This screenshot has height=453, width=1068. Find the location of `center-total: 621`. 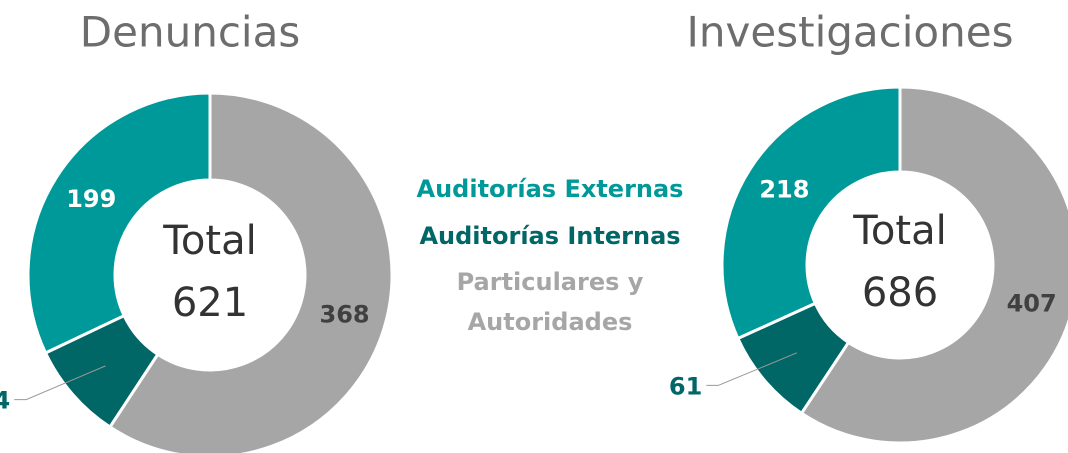

center-total: 621 is located at coordinates (210, 303).